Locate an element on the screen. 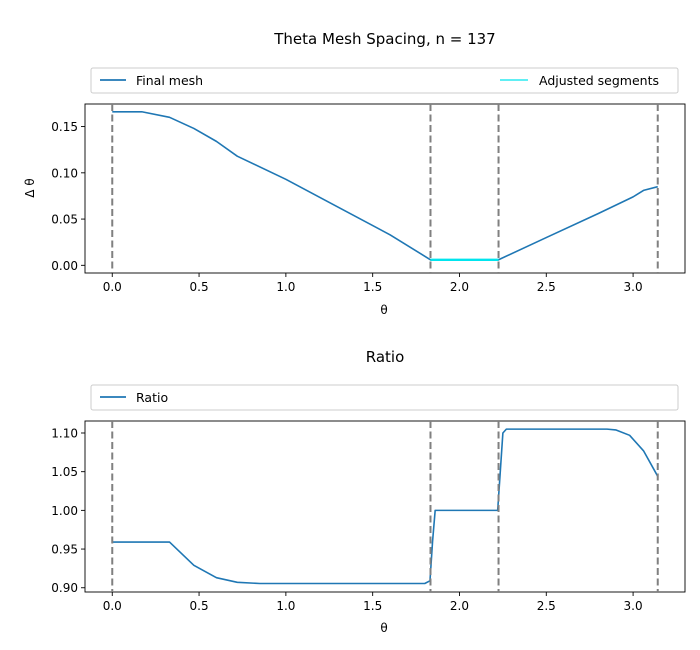 The width and height of the screenshot is (700, 650). y-tick-label: 0.05 is located at coordinates (64, 220).